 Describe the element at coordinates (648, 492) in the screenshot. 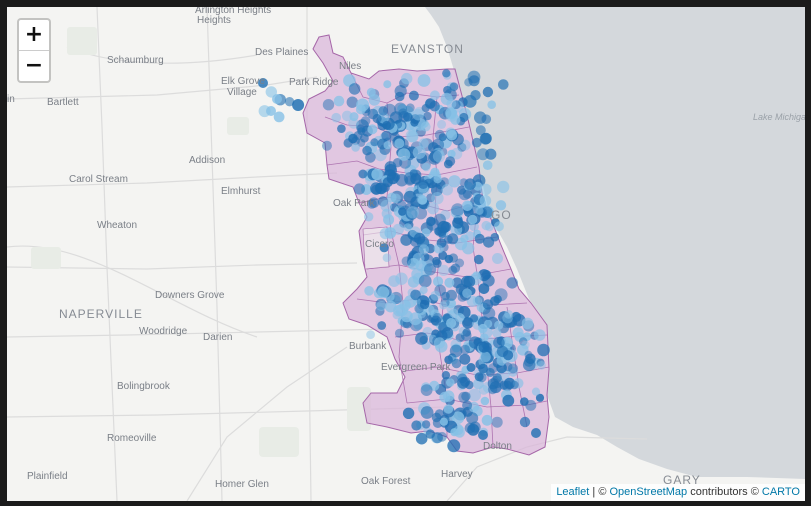

I see `osm-link: OpenStreetMap` at that location.